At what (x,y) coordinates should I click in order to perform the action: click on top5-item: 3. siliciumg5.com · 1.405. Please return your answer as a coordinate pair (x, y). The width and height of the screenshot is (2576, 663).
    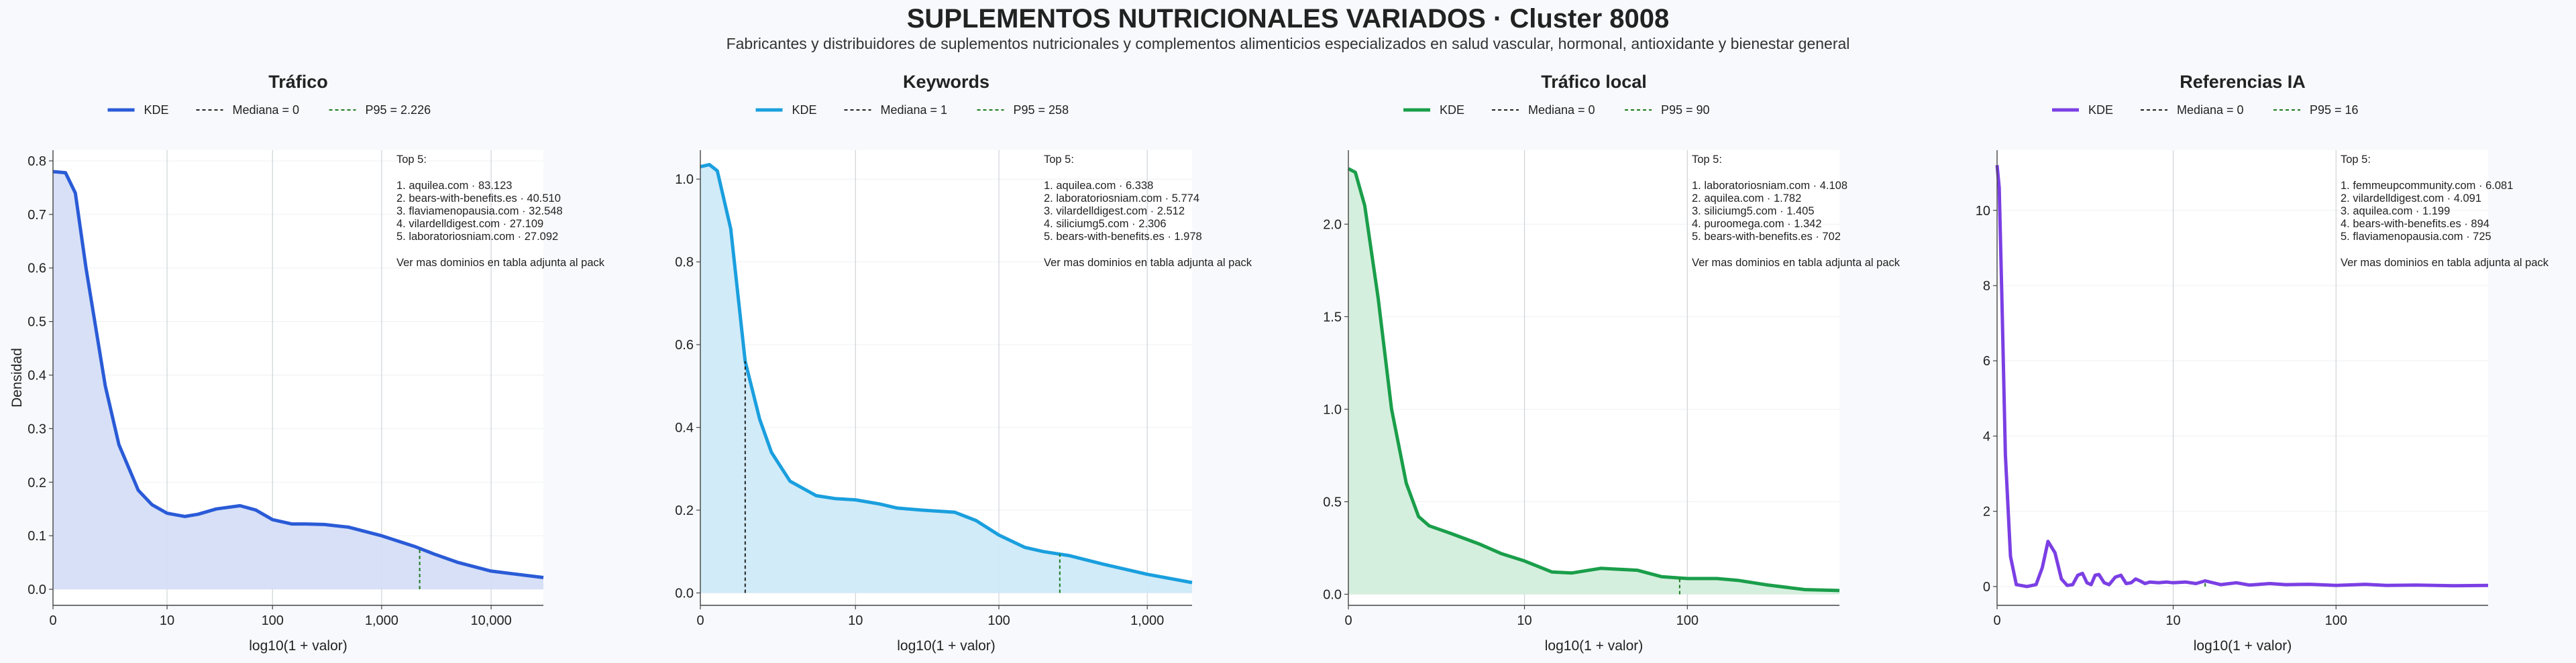
    Looking at the image, I should click on (1753, 211).